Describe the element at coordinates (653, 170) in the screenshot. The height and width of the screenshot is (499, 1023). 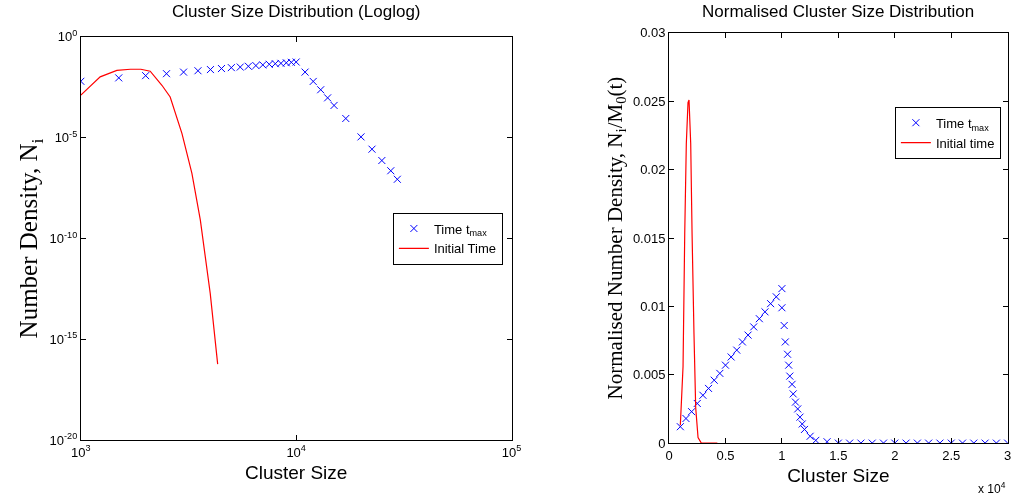
I see `y-tick-label: 0.02` at that location.